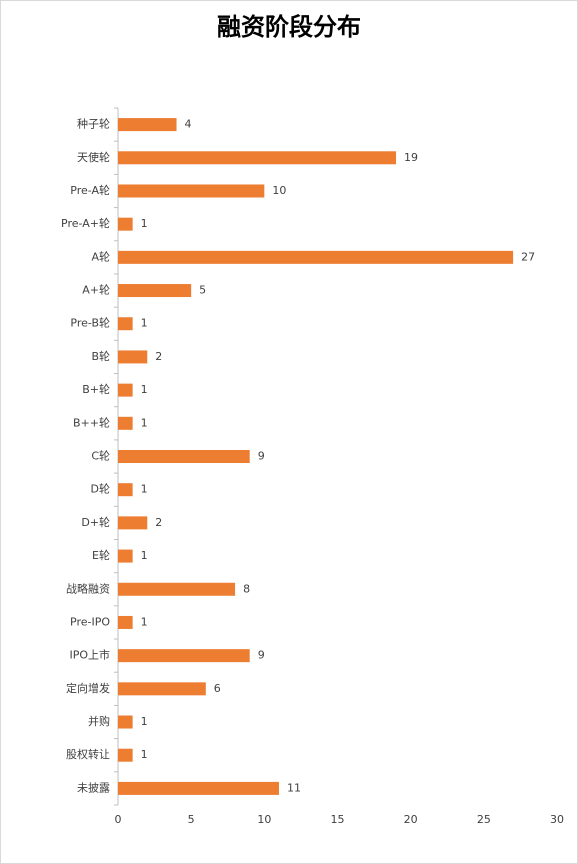  I want to click on y-tick-label: E轮, so click(101, 555).